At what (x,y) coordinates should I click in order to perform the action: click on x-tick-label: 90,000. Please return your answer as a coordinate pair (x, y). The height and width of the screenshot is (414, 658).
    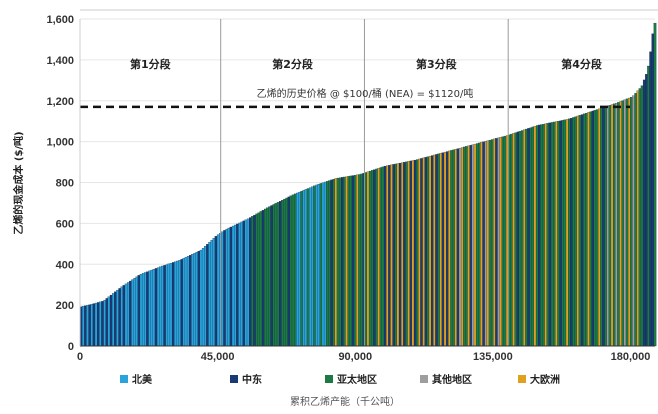
    Looking at the image, I should click on (355, 357).